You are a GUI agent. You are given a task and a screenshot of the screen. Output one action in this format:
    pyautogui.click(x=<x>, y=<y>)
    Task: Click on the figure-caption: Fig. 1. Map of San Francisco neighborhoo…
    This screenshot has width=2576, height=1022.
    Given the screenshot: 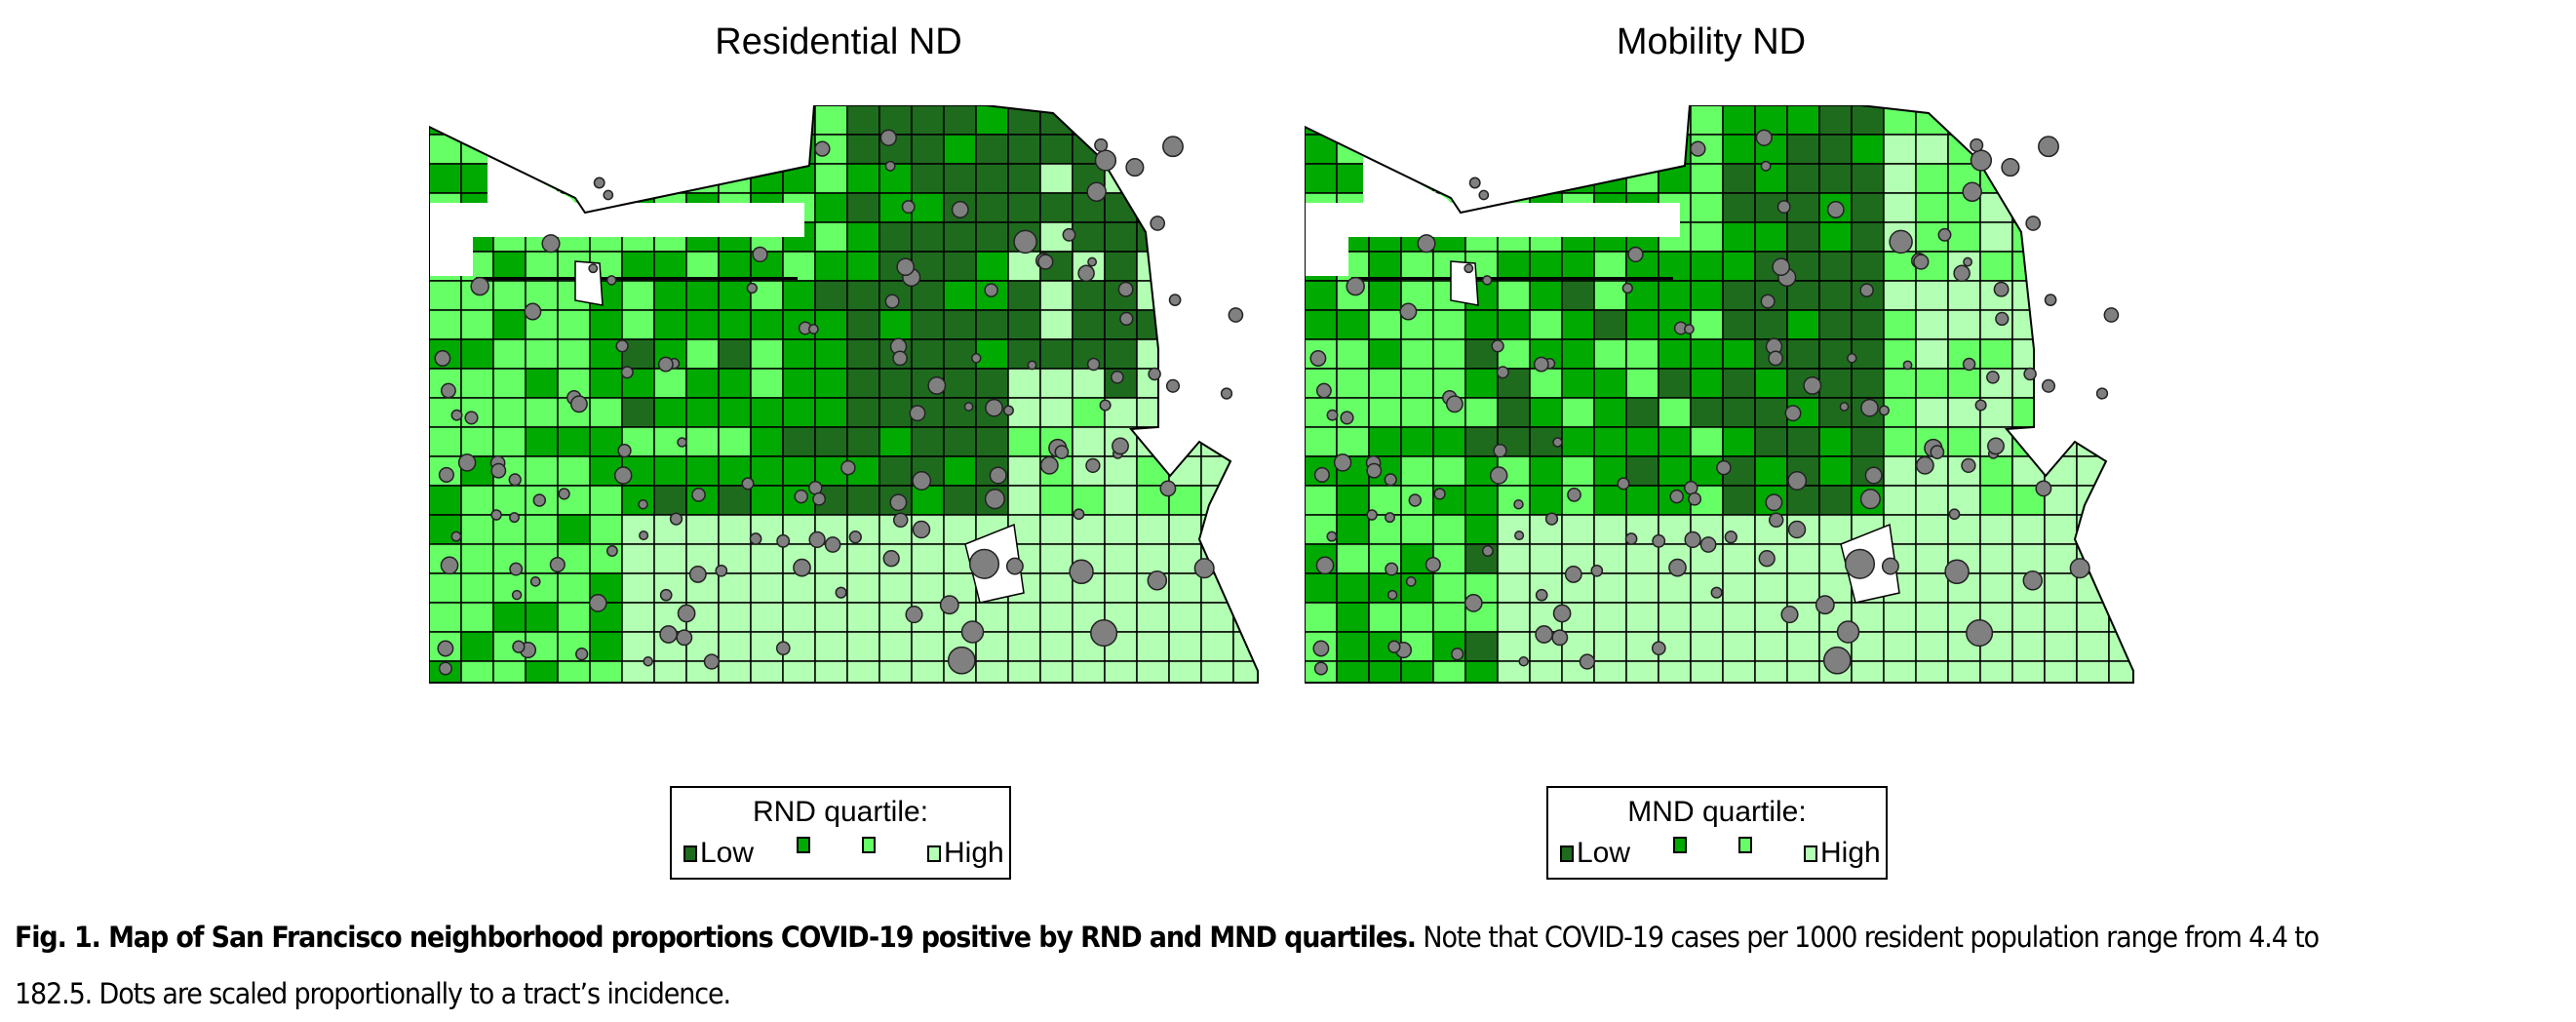 What is the action you would take?
    pyautogui.click(x=1193, y=965)
    